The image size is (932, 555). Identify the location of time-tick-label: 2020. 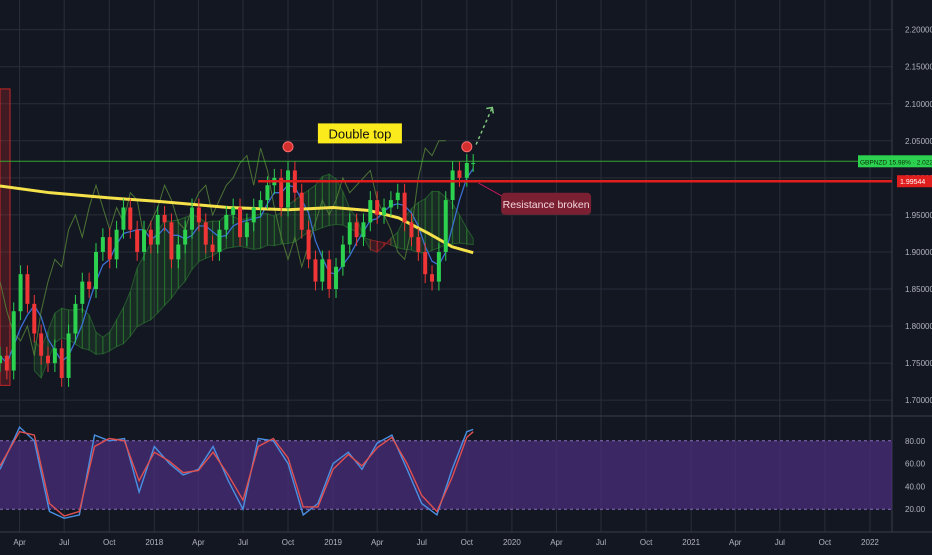
(512, 542).